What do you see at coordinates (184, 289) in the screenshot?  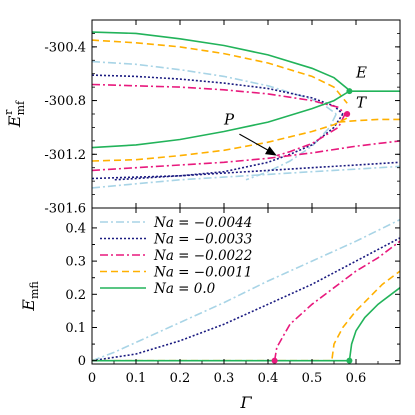 I see `legend-label: Na = 0.0` at bounding box center [184, 289].